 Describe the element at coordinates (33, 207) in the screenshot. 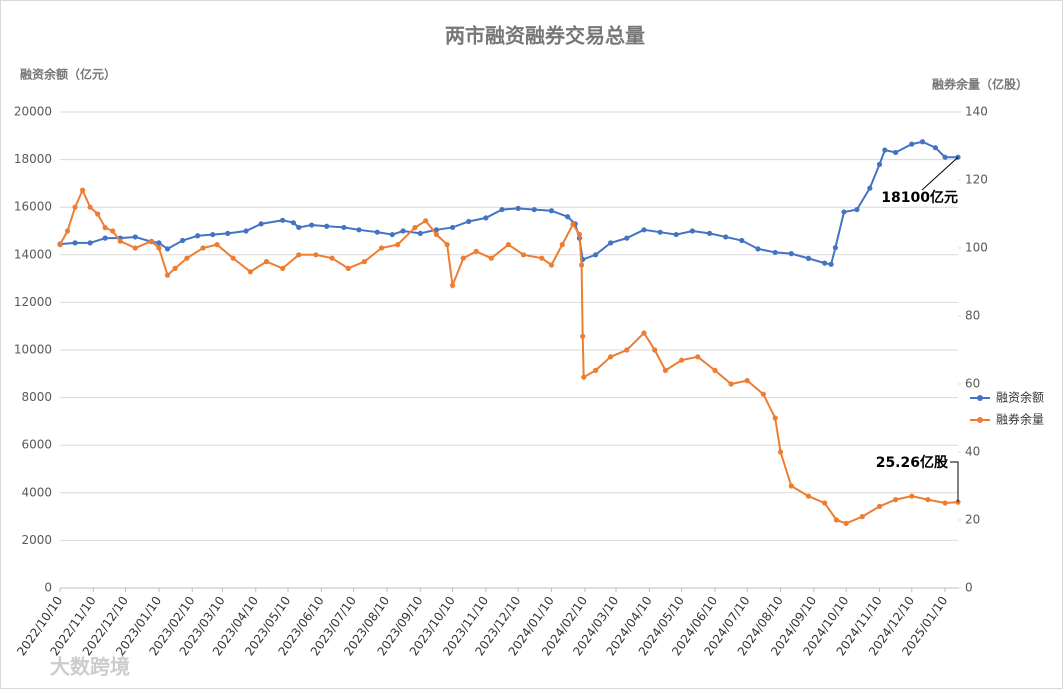

I see `y-tick-label: 16000` at that location.